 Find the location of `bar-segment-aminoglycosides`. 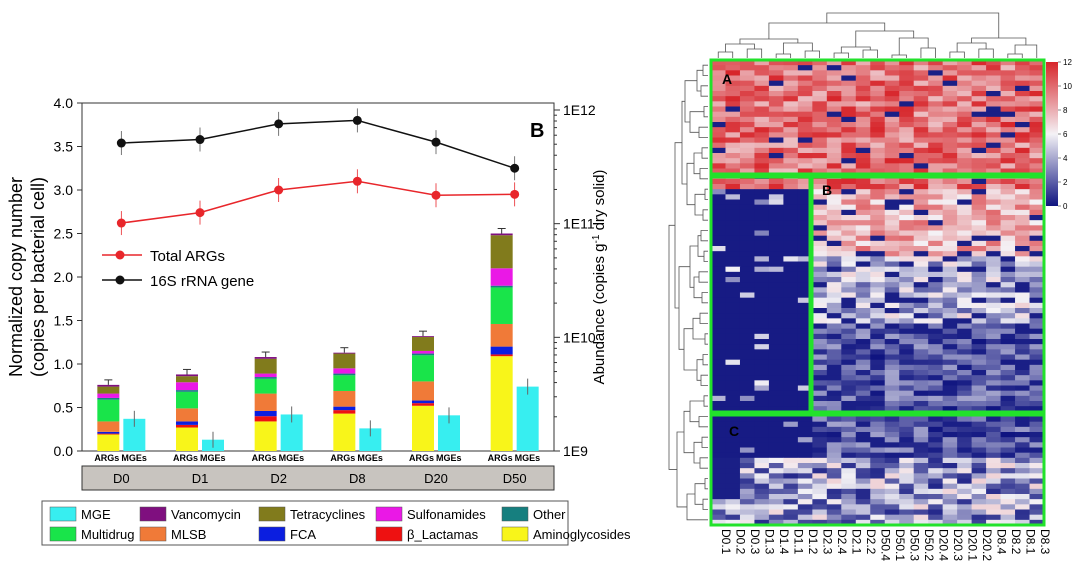

bar-segment-aminoglycosides is located at coordinates (265, 436).